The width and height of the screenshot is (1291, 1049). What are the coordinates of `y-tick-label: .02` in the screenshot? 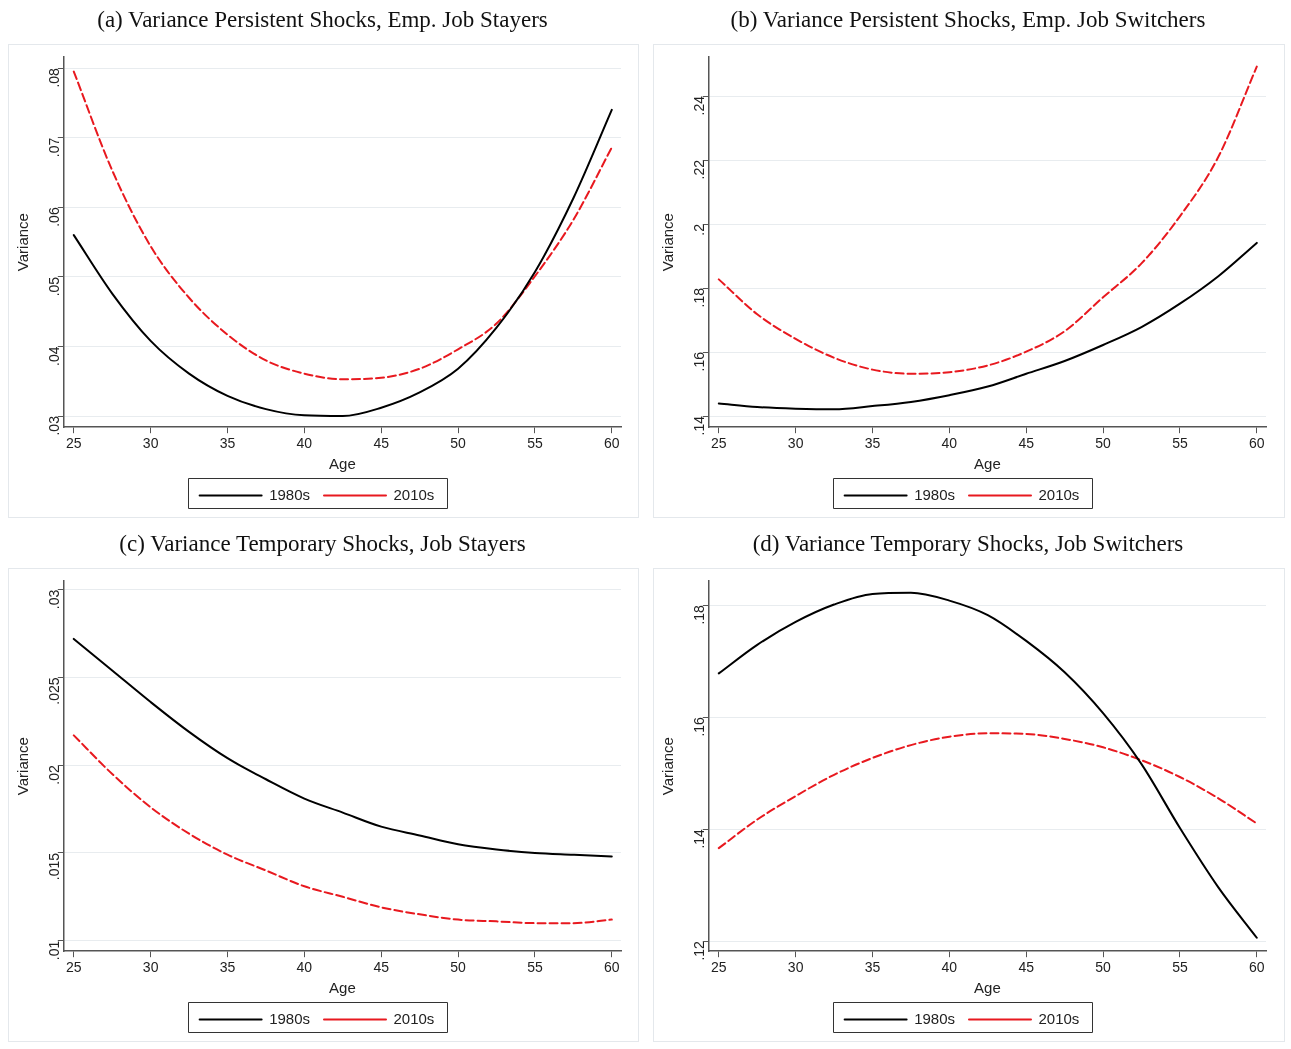 It's located at (53, 775).